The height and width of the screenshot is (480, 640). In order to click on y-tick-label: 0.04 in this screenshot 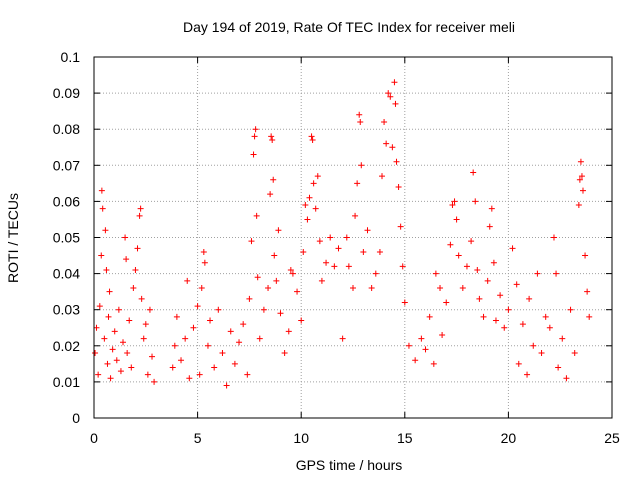, I will do `click(66, 274)`.